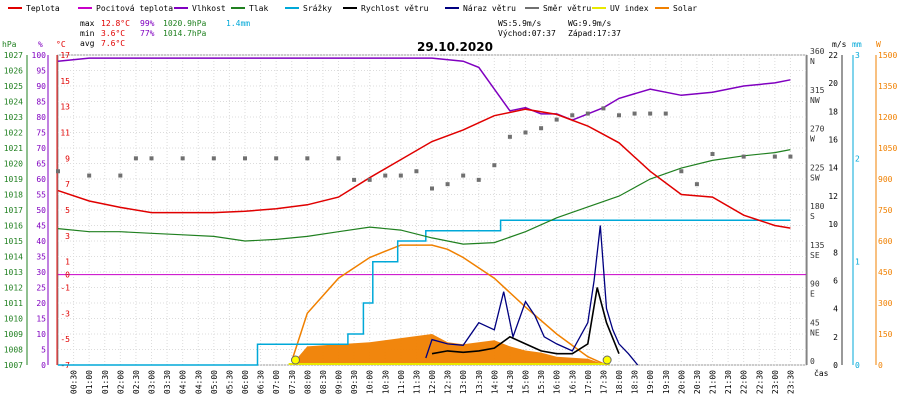  I want to click on legend-label: Náraz větru, so click(489, 8).